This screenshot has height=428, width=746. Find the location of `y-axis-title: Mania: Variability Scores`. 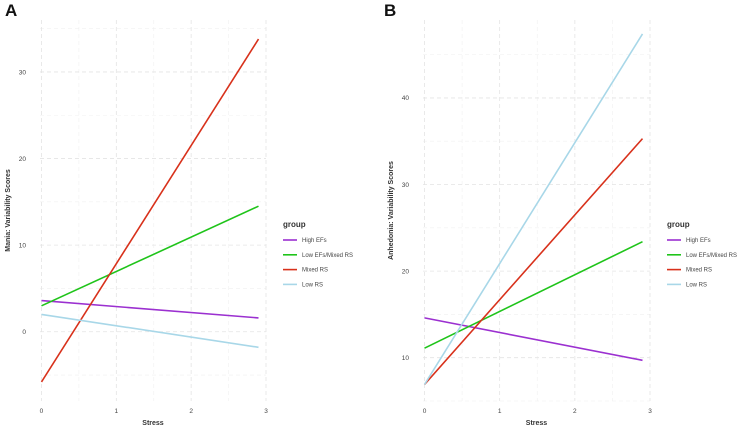

y-axis-title: Mania: Variability Scores is located at coordinates (8, 210).